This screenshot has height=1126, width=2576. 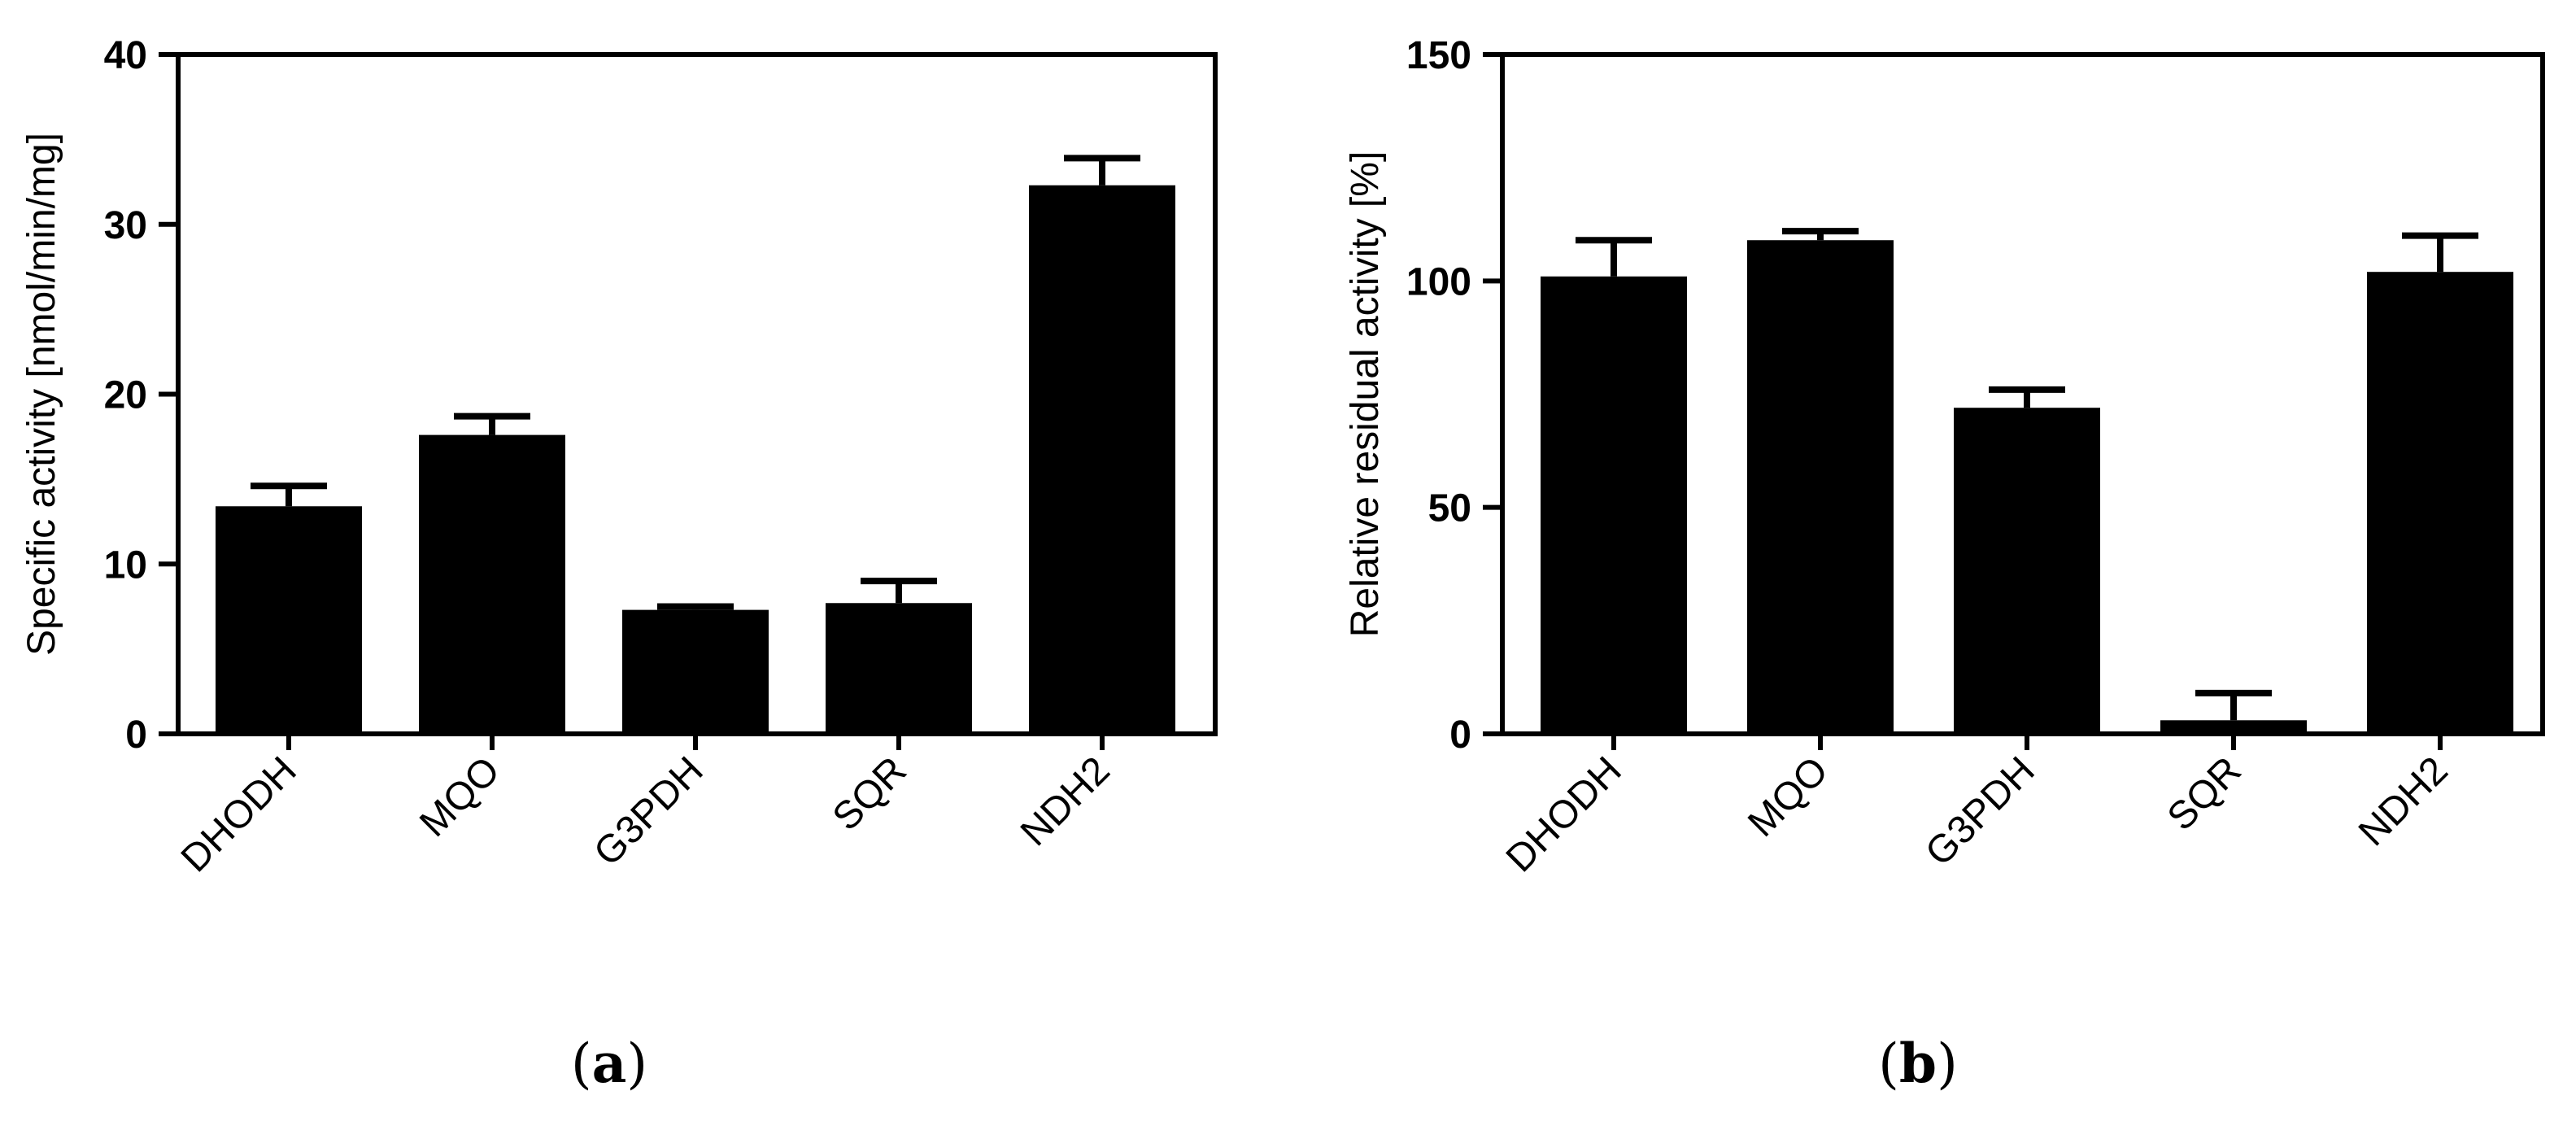 What do you see at coordinates (1438, 55) in the screenshot?
I see `y-tick-label: 150` at bounding box center [1438, 55].